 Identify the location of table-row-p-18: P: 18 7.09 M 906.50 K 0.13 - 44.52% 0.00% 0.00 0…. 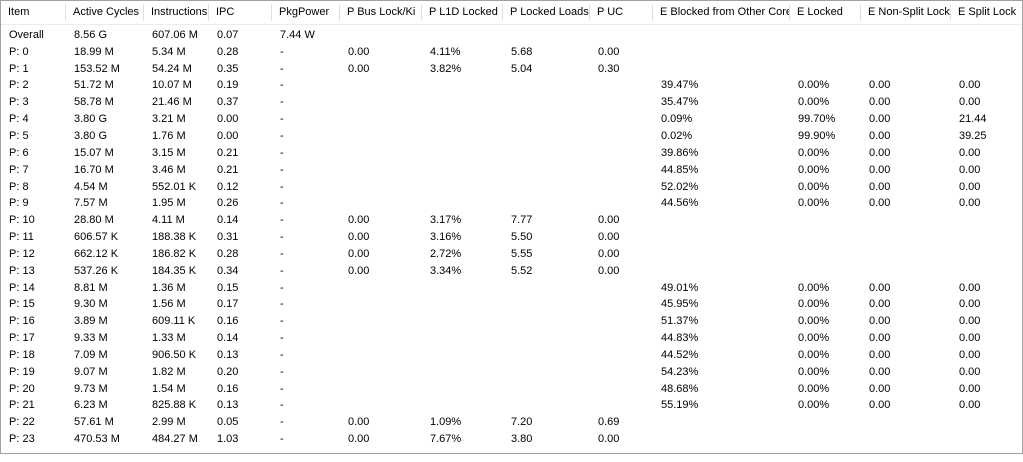
(511, 355).